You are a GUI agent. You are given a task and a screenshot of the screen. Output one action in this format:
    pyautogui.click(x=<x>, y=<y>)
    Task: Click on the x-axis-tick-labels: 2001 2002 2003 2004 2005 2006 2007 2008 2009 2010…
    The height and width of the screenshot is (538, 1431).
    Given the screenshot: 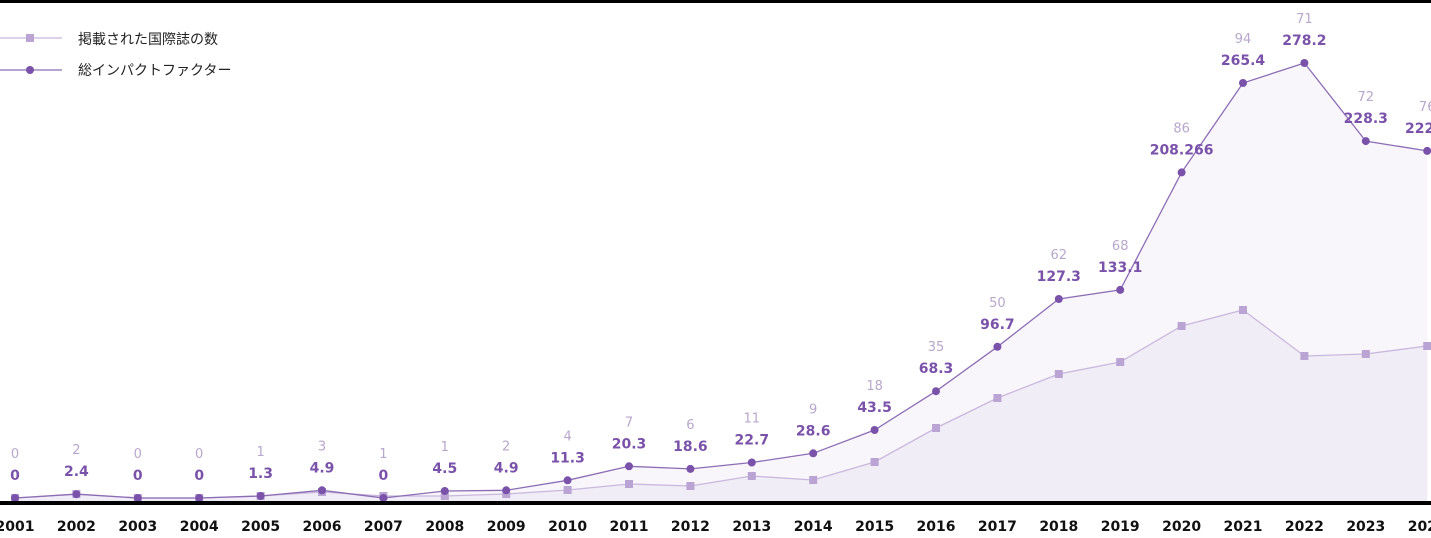 What is the action you would take?
    pyautogui.click(x=715, y=527)
    